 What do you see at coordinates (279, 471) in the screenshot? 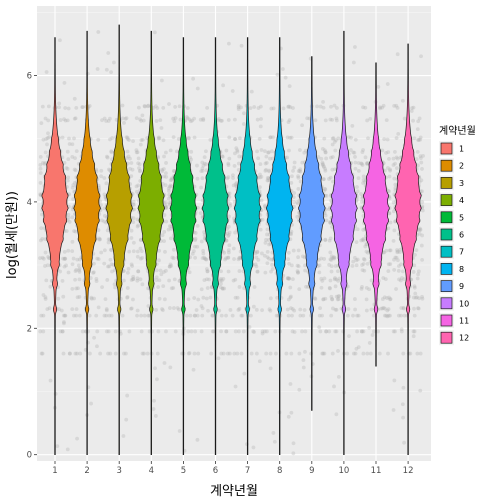
I see `x-tick-label: 8` at bounding box center [279, 471].